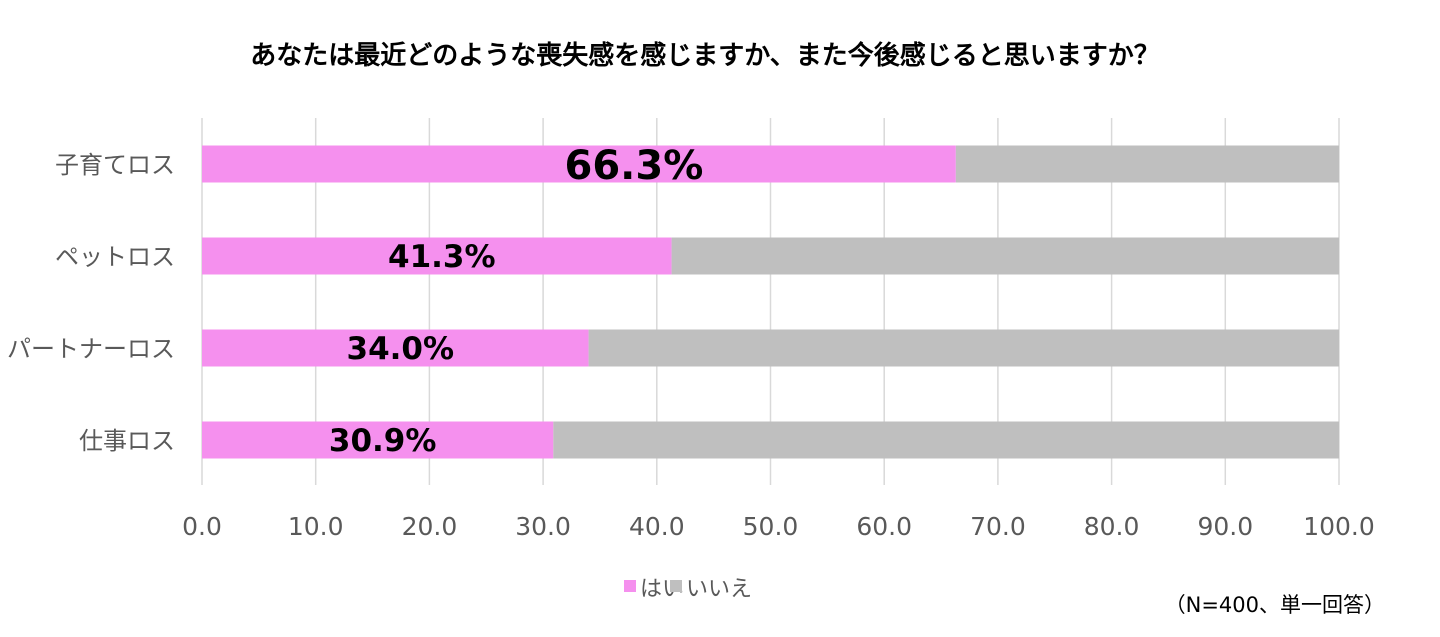 This screenshot has width=1440, height=637. Describe the element at coordinates (771, 526) in the screenshot. I see `x-tick-label: 50.0` at that location.